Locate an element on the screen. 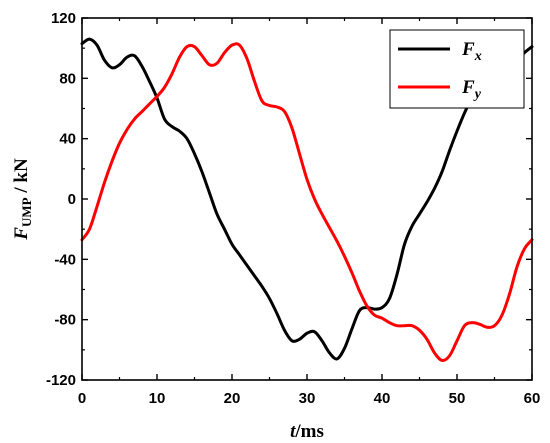 The image size is (550, 443). y-tick-label: -80 is located at coordinates (65, 320).